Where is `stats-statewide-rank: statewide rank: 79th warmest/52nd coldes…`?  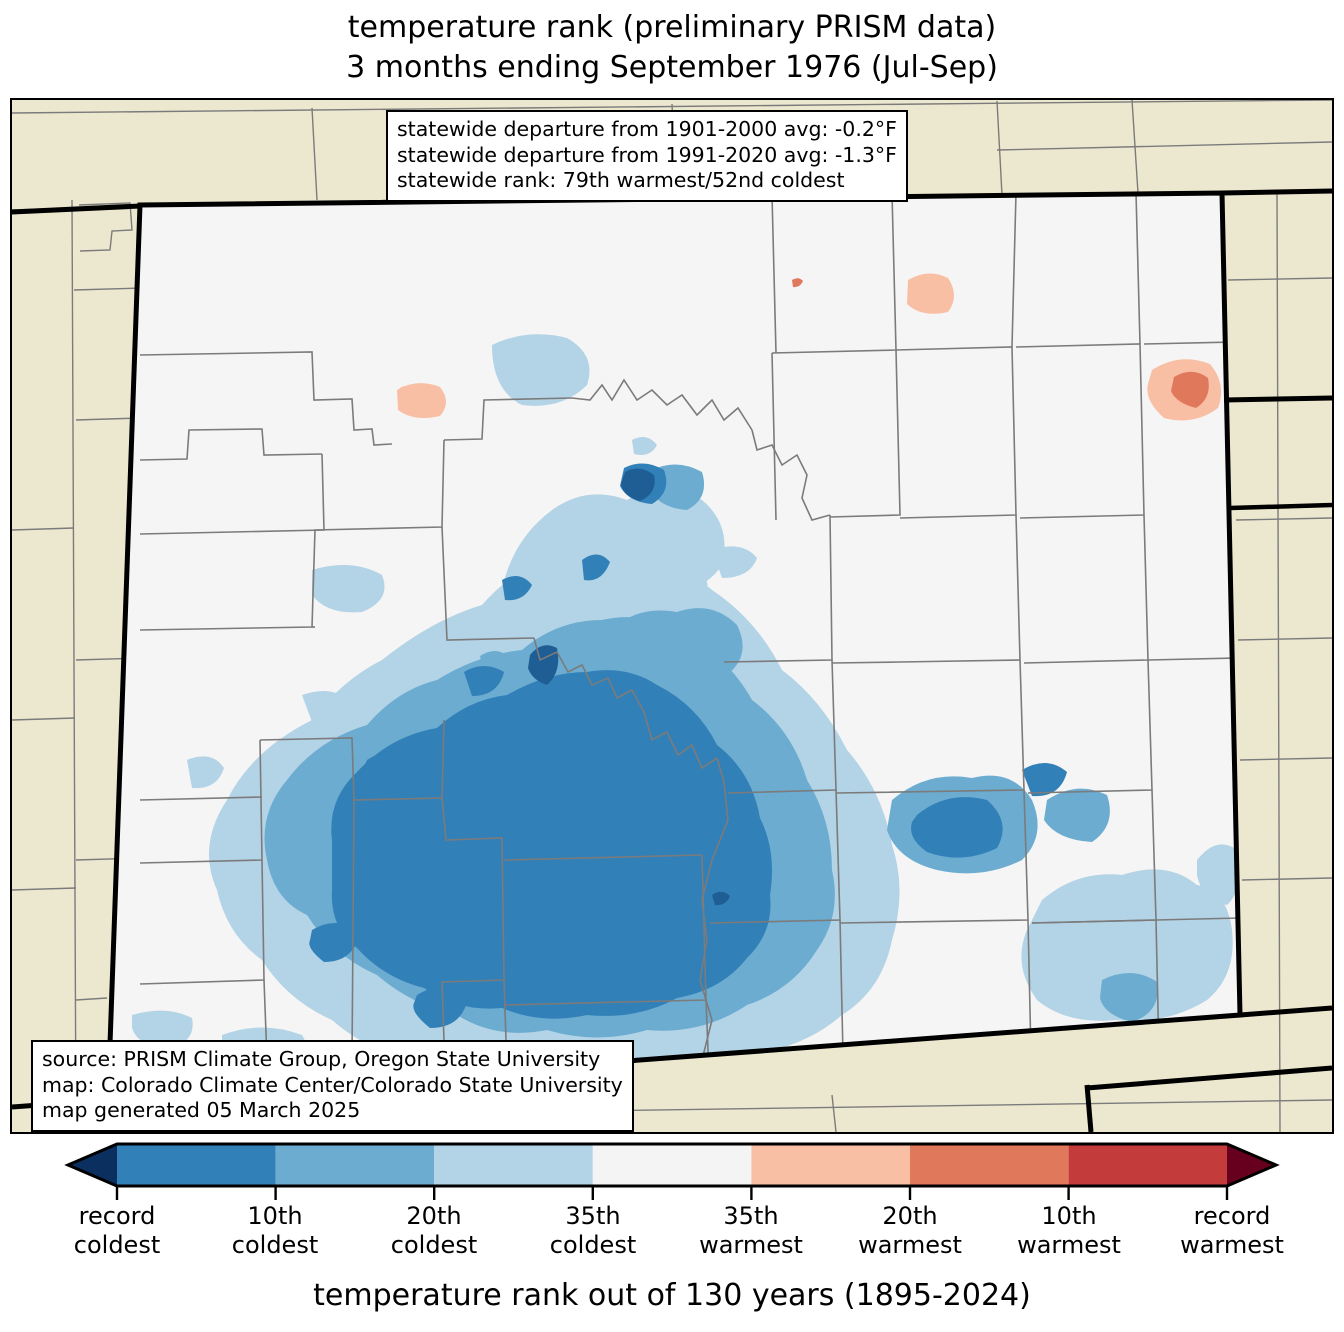 stats-statewide-rank: statewide rank: 79th warmest/52nd coldes… is located at coordinates (621, 180).